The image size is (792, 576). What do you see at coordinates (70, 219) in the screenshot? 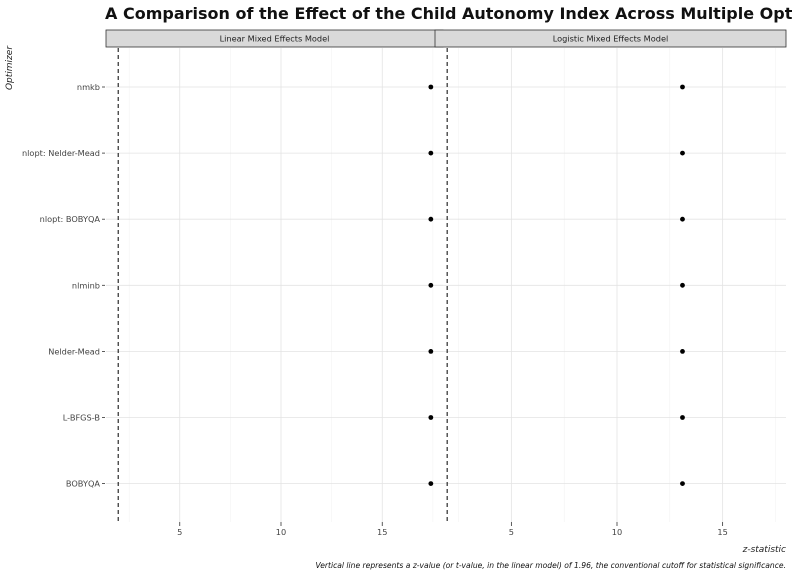
I see `y-tick-label: nlopt: BOBYQA` at bounding box center [70, 219].